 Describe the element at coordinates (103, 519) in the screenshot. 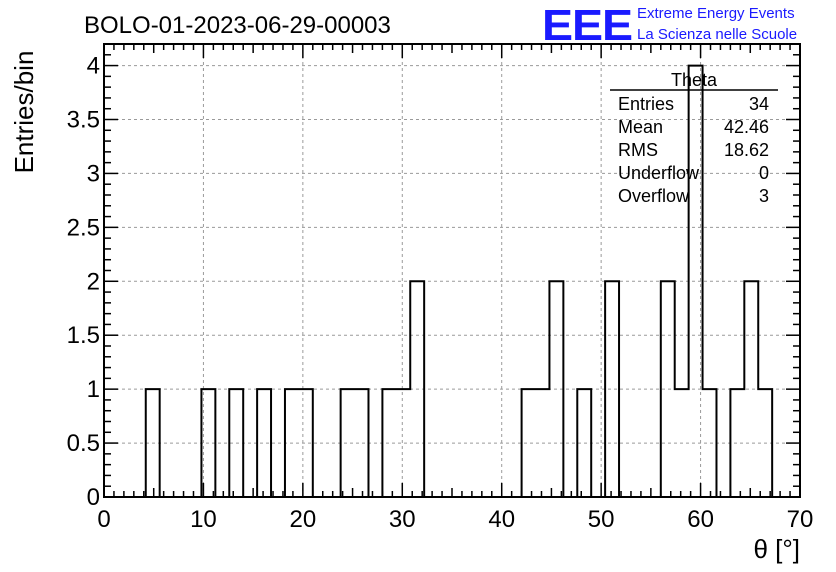

I see `x-tick-label: 0` at that location.